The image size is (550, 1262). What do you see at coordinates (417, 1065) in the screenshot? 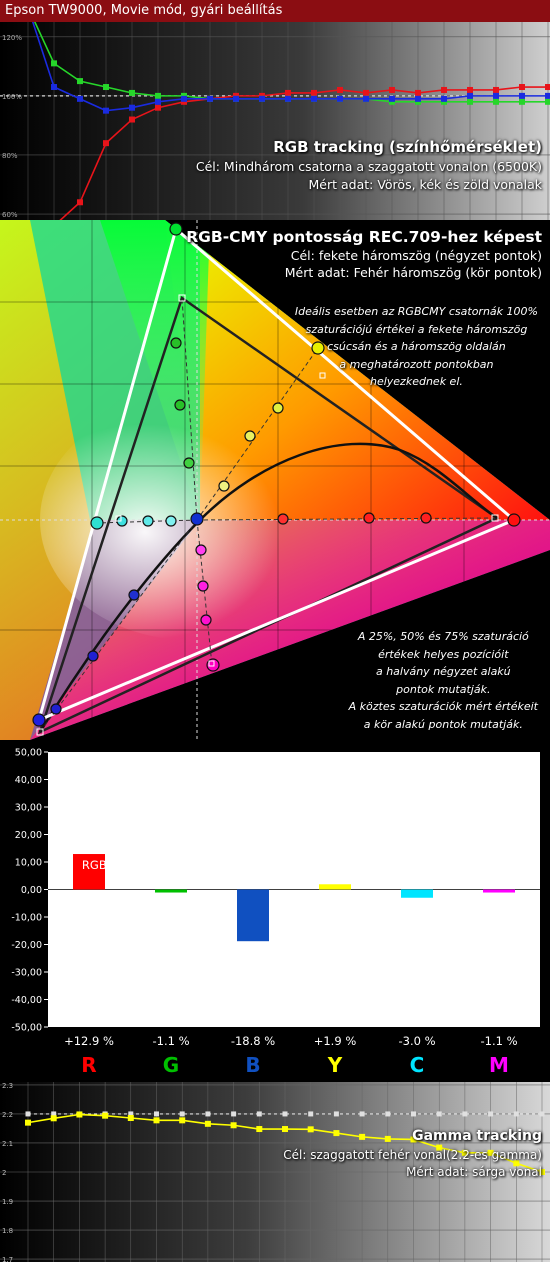
I see `luma-category-label: C` at bounding box center [417, 1065].